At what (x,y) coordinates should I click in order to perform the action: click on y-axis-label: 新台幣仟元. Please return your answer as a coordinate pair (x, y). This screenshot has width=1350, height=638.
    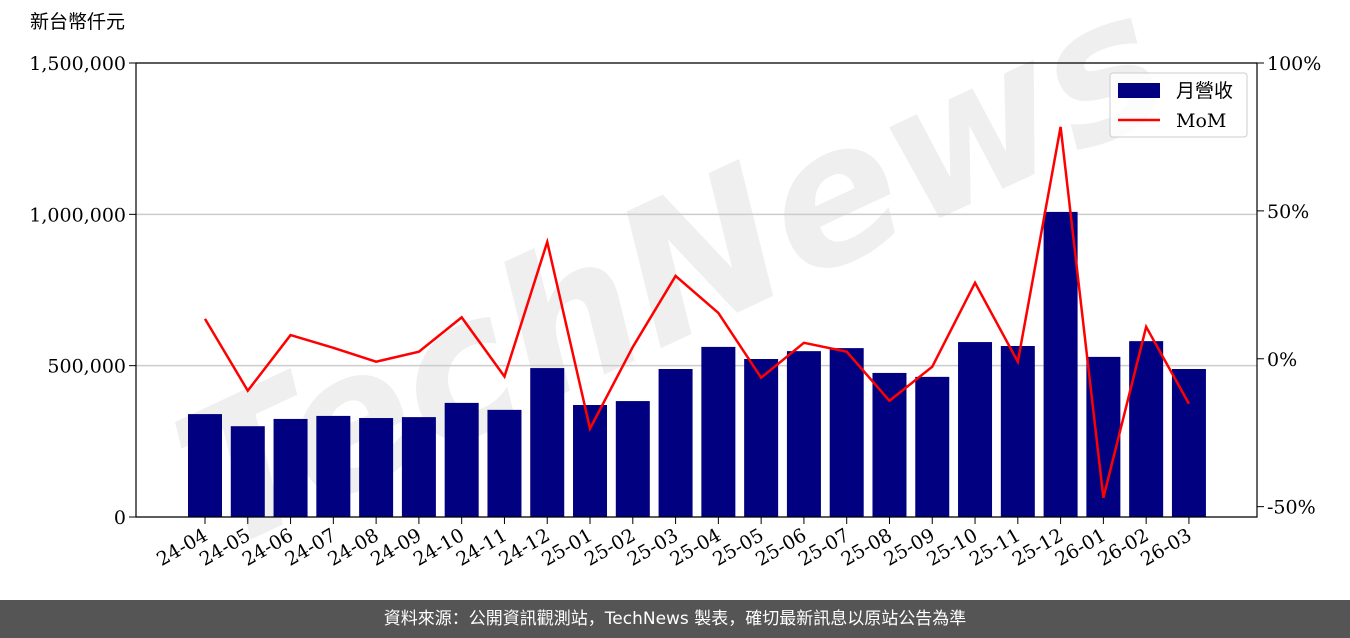
    Looking at the image, I should click on (77, 22).